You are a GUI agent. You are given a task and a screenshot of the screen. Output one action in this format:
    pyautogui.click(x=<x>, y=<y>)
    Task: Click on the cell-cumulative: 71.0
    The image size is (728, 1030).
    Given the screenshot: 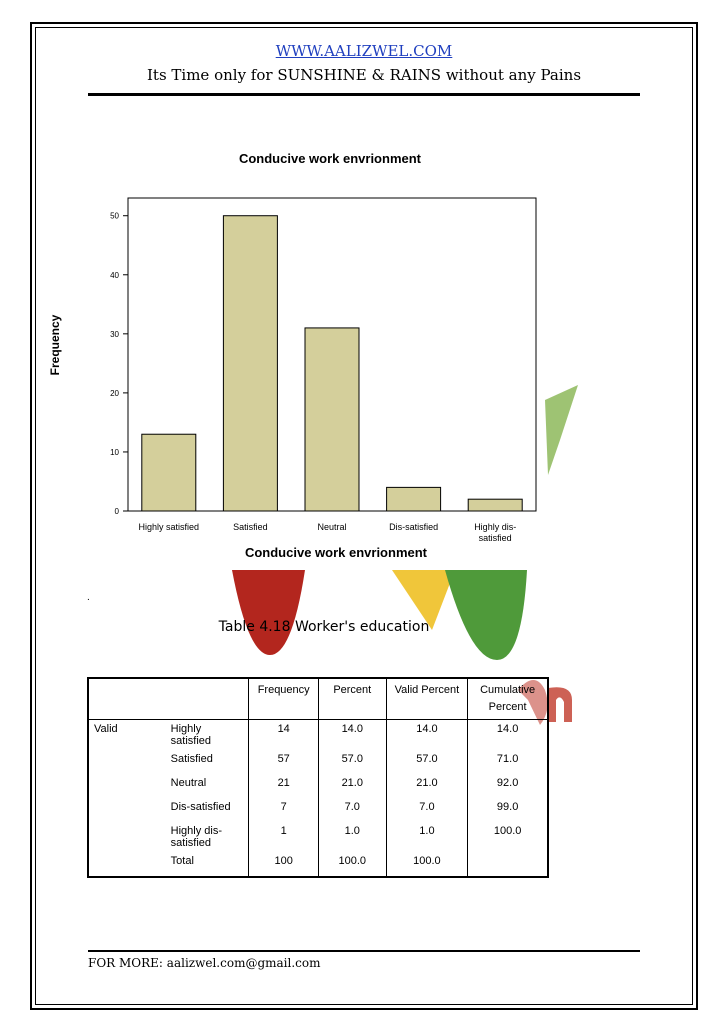 What is the action you would take?
    pyautogui.click(x=507, y=762)
    